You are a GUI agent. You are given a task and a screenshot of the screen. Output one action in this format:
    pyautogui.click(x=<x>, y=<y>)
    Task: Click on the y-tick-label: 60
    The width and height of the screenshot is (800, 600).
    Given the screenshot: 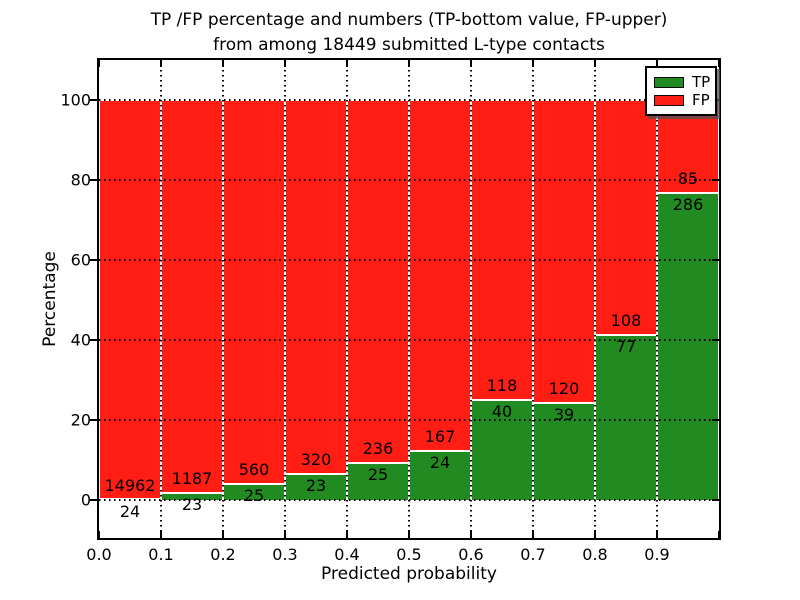 What is the action you would take?
    pyautogui.click(x=80, y=260)
    